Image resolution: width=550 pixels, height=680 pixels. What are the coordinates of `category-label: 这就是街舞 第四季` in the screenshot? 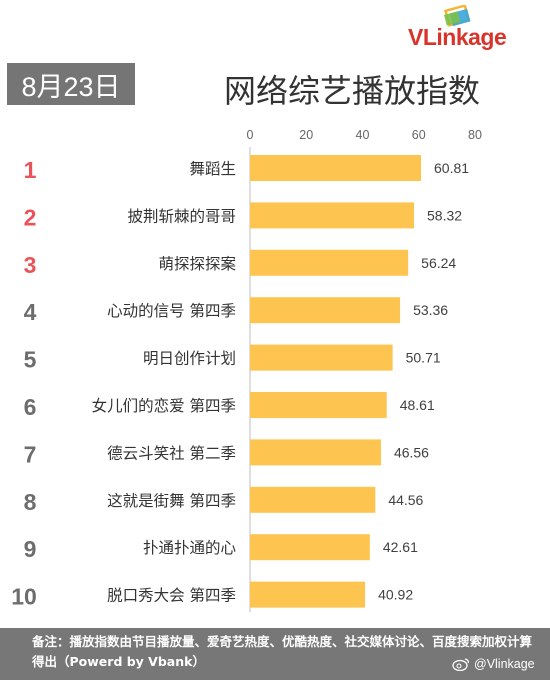 It's located at (171, 501).